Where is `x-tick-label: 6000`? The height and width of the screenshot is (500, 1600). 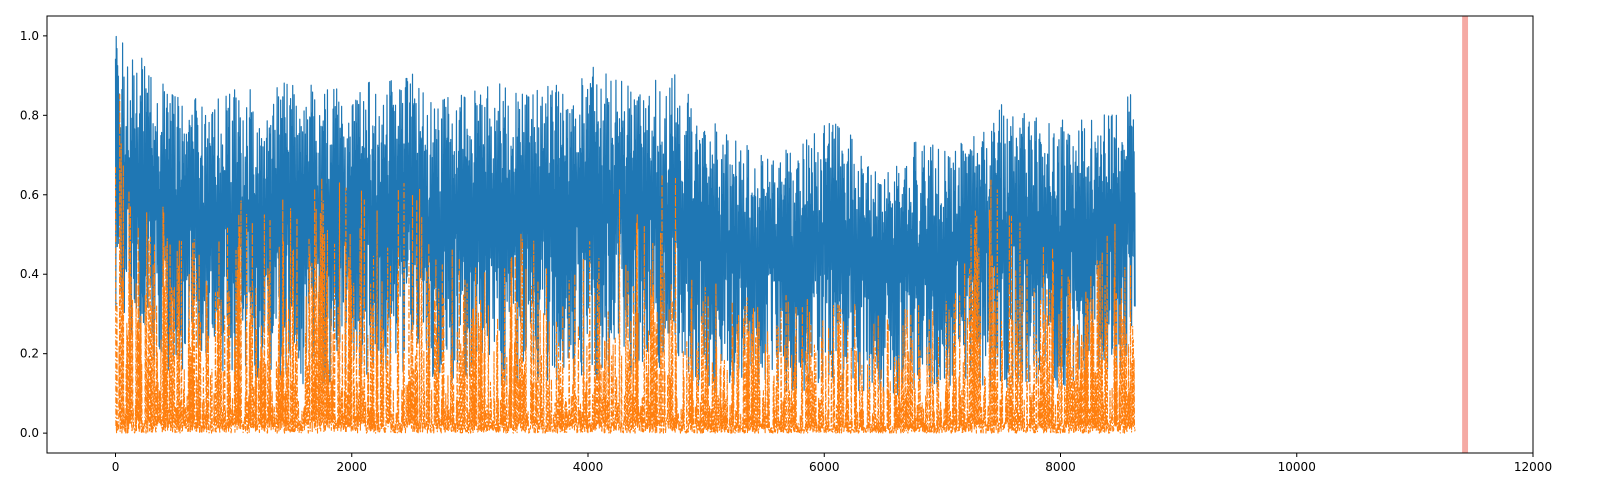
x-tick-label: 6000 is located at coordinates (824, 467).